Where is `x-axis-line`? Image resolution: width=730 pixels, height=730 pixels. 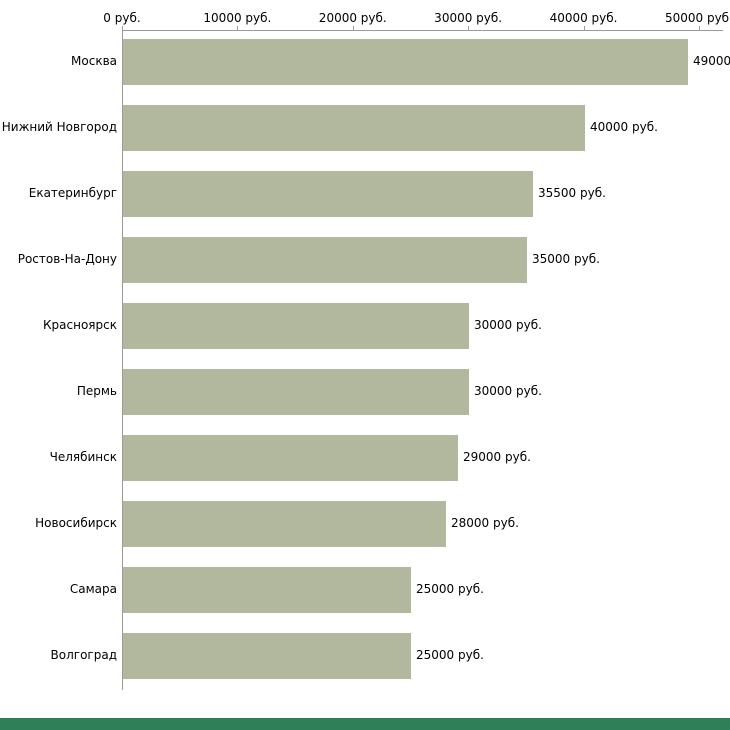
x-axis-line is located at coordinates (422, 30).